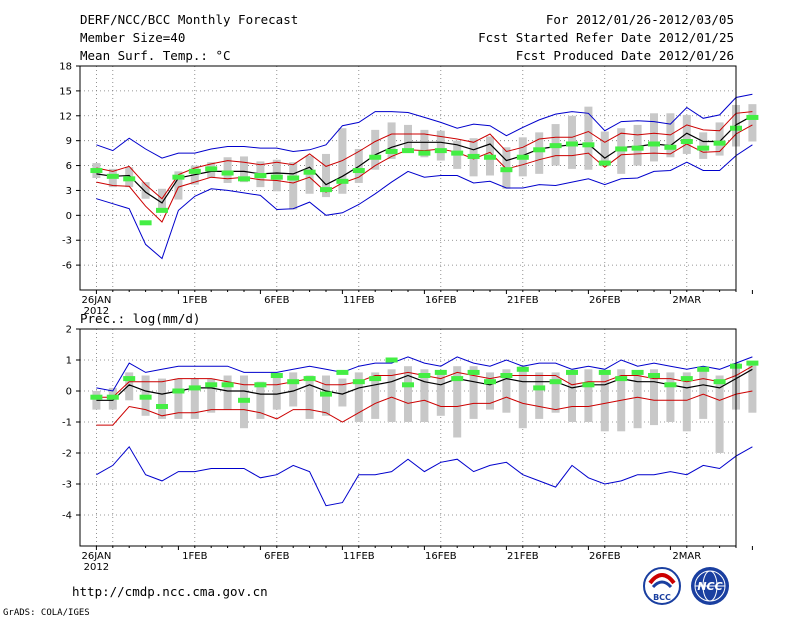 The height and width of the screenshot is (620, 800). I want to click on y-tick-label: 3, so click(69, 191).